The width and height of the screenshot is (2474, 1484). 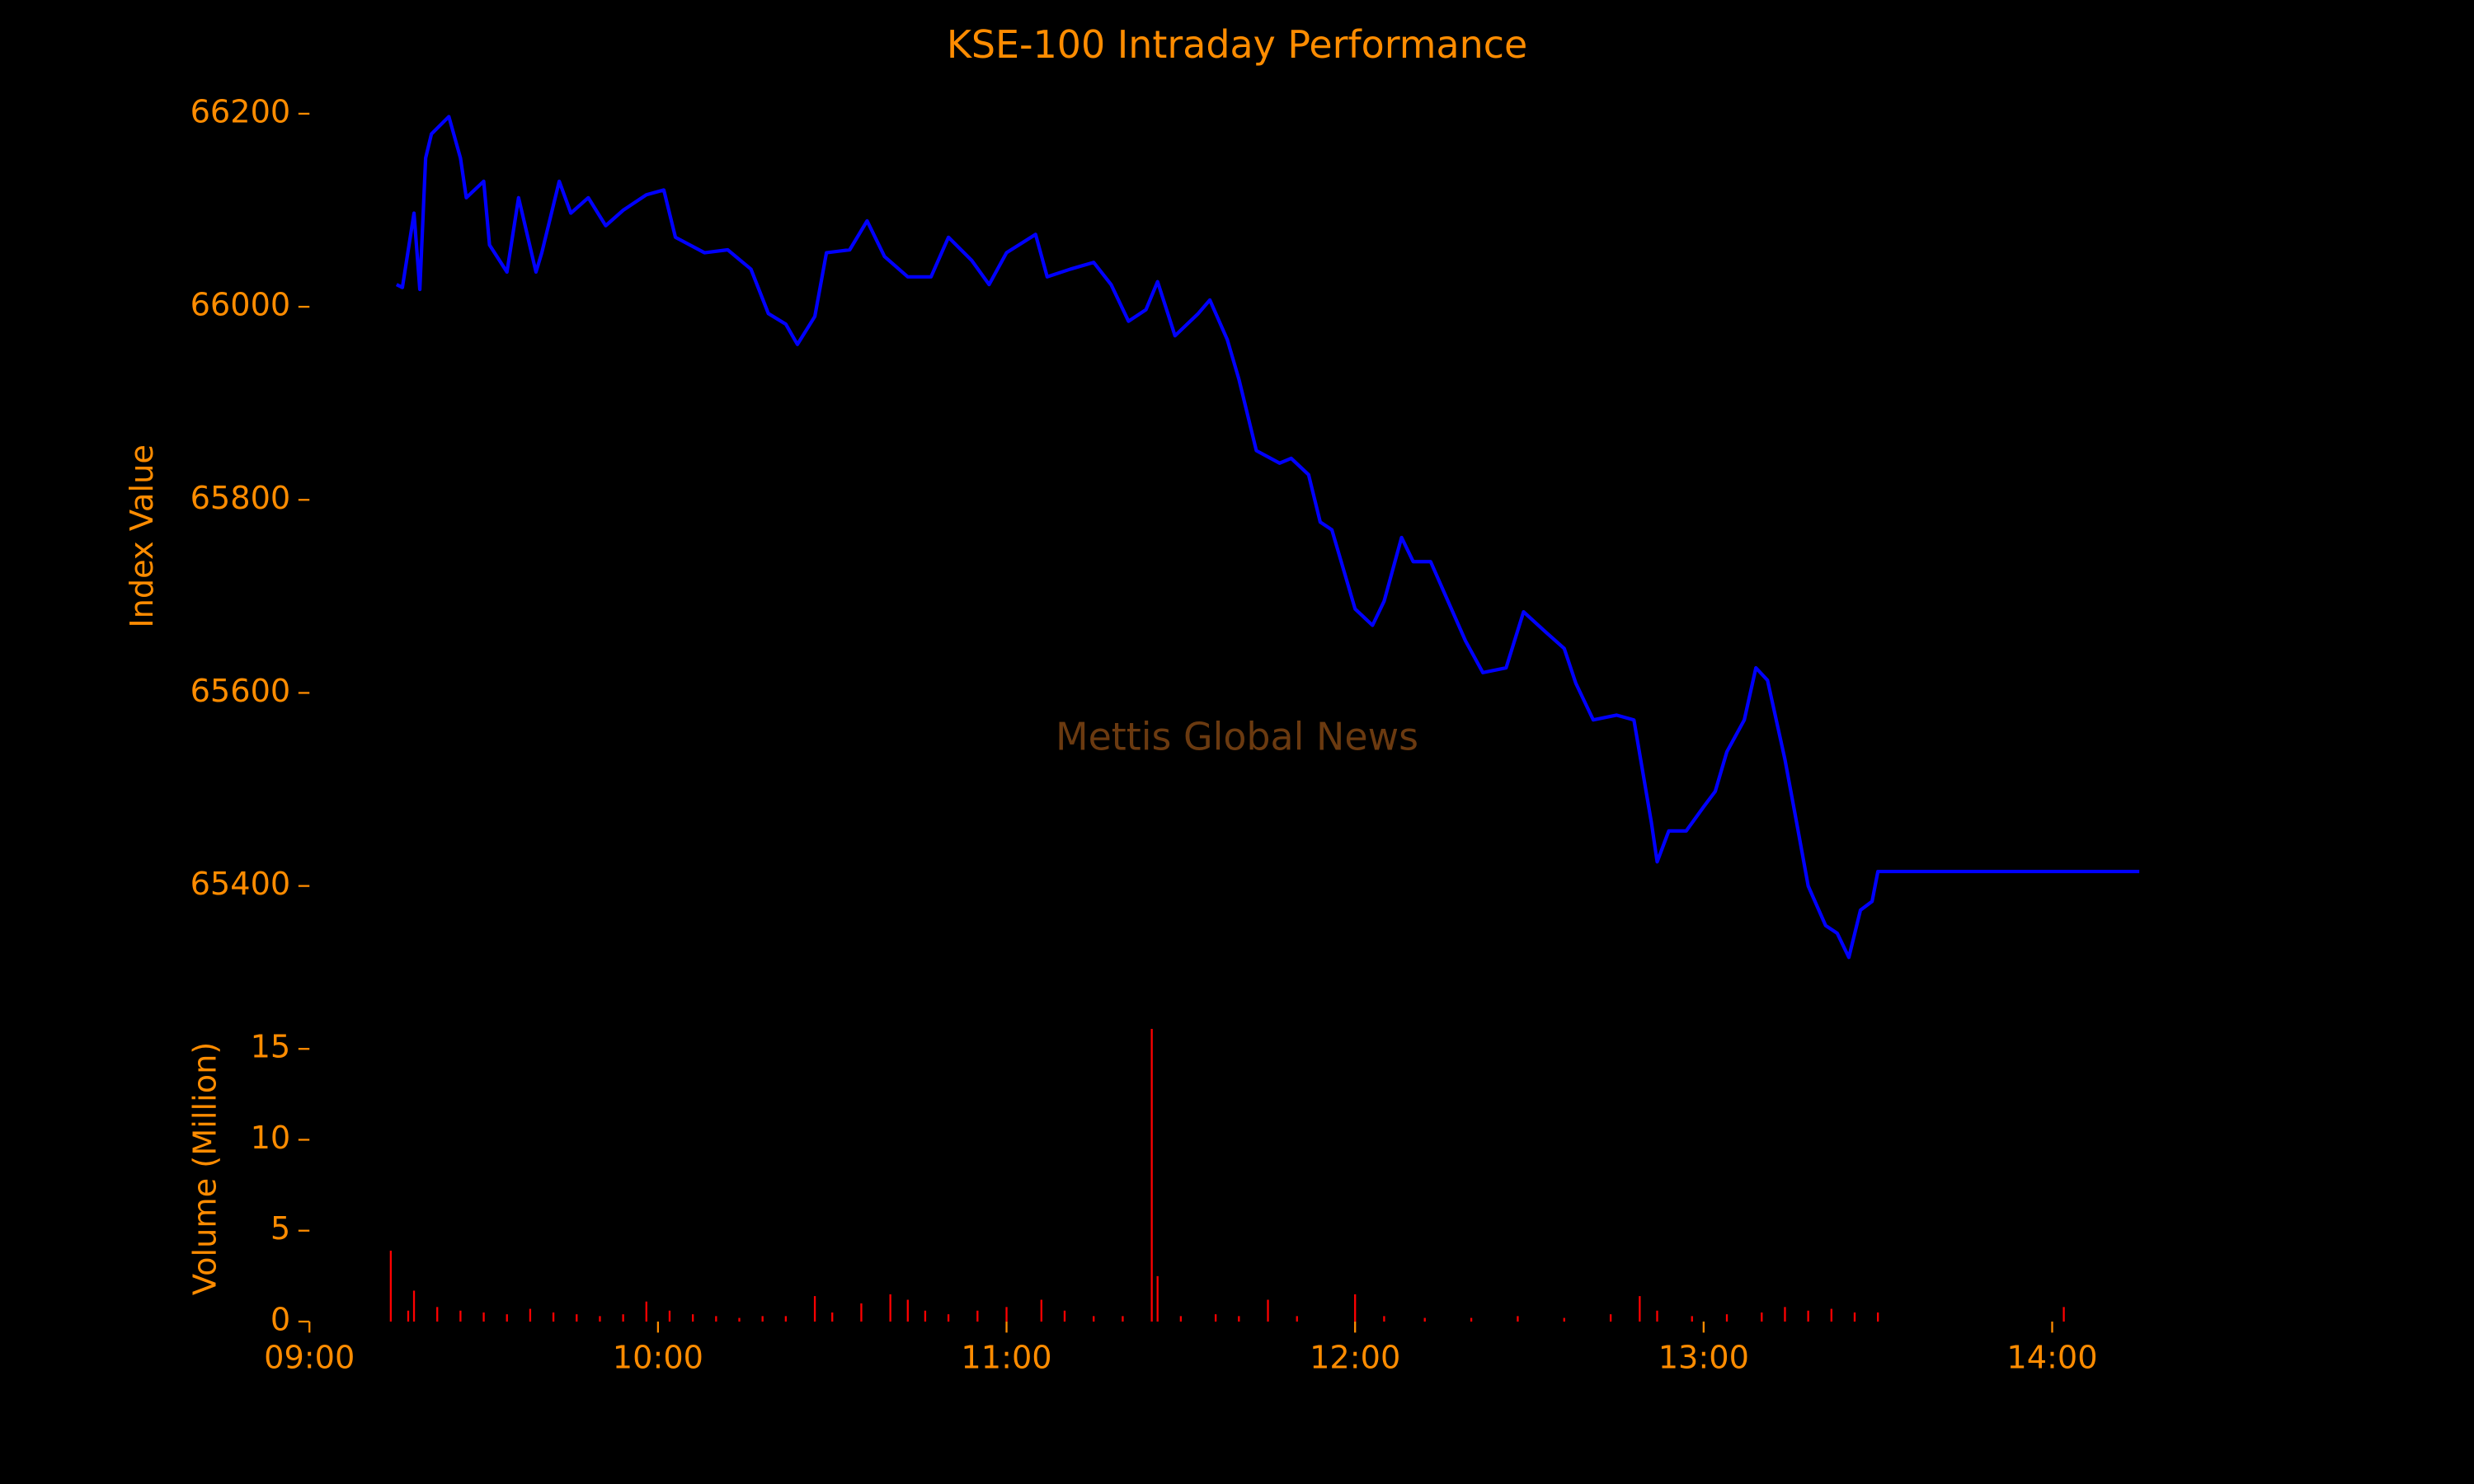 I want to click on x-tick-label: 10:00, so click(x=658, y=1357).